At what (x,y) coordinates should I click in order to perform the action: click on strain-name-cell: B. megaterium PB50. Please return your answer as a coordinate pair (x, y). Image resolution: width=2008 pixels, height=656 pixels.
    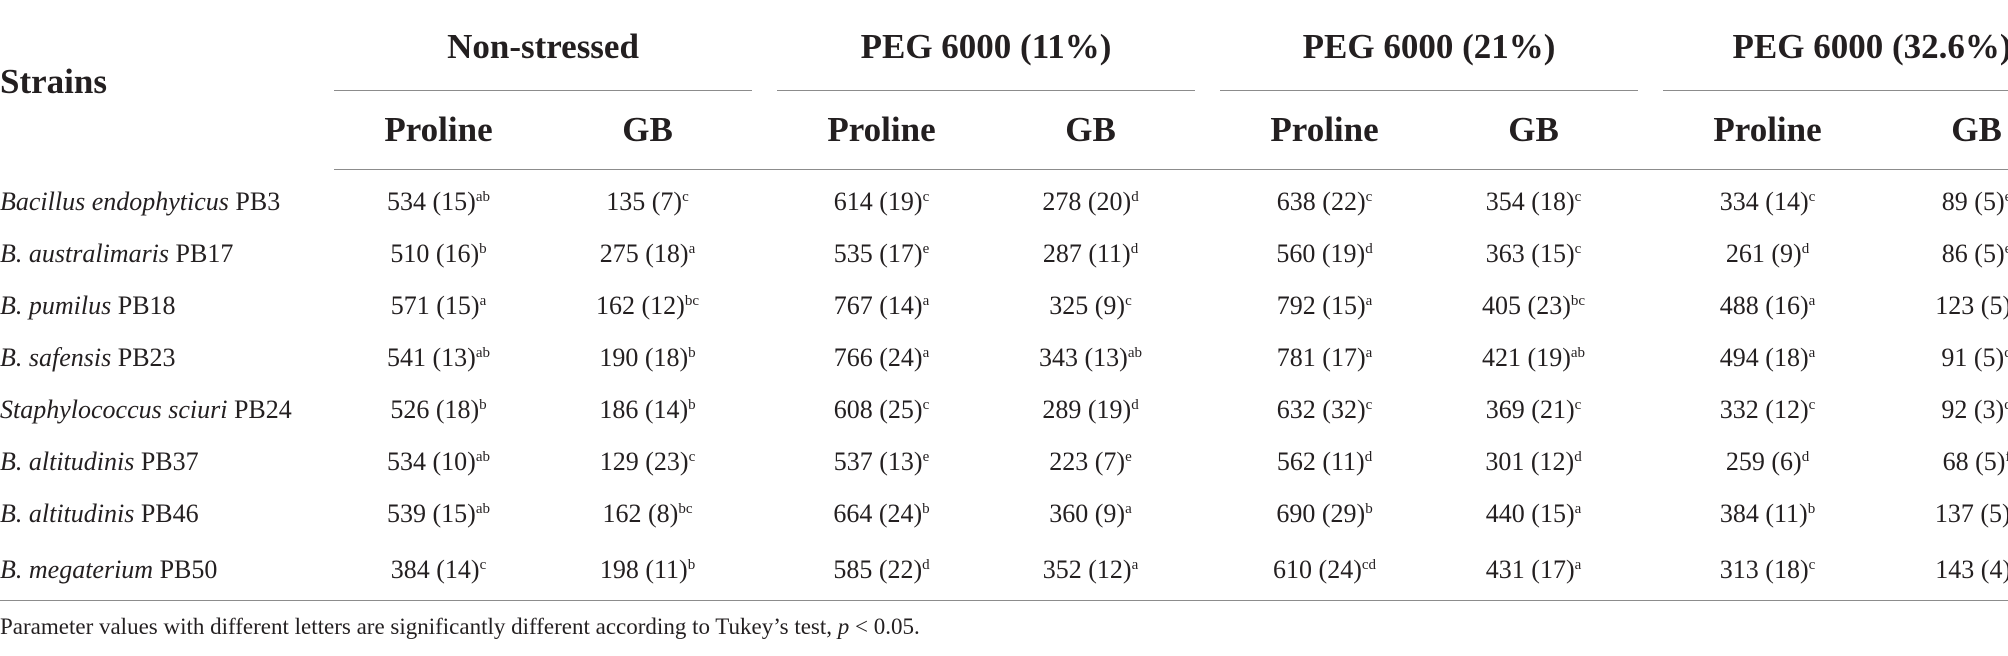
    Looking at the image, I should click on (167, 570).